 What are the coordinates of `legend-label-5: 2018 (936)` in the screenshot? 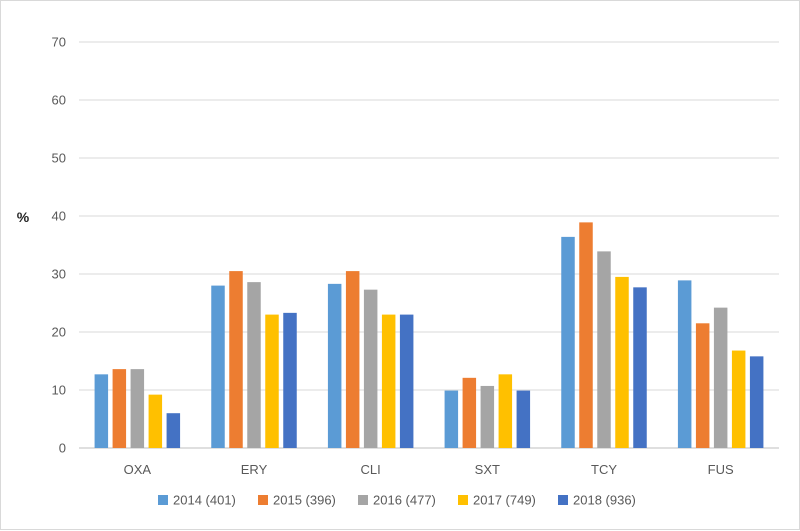 It's located at (604, 500).